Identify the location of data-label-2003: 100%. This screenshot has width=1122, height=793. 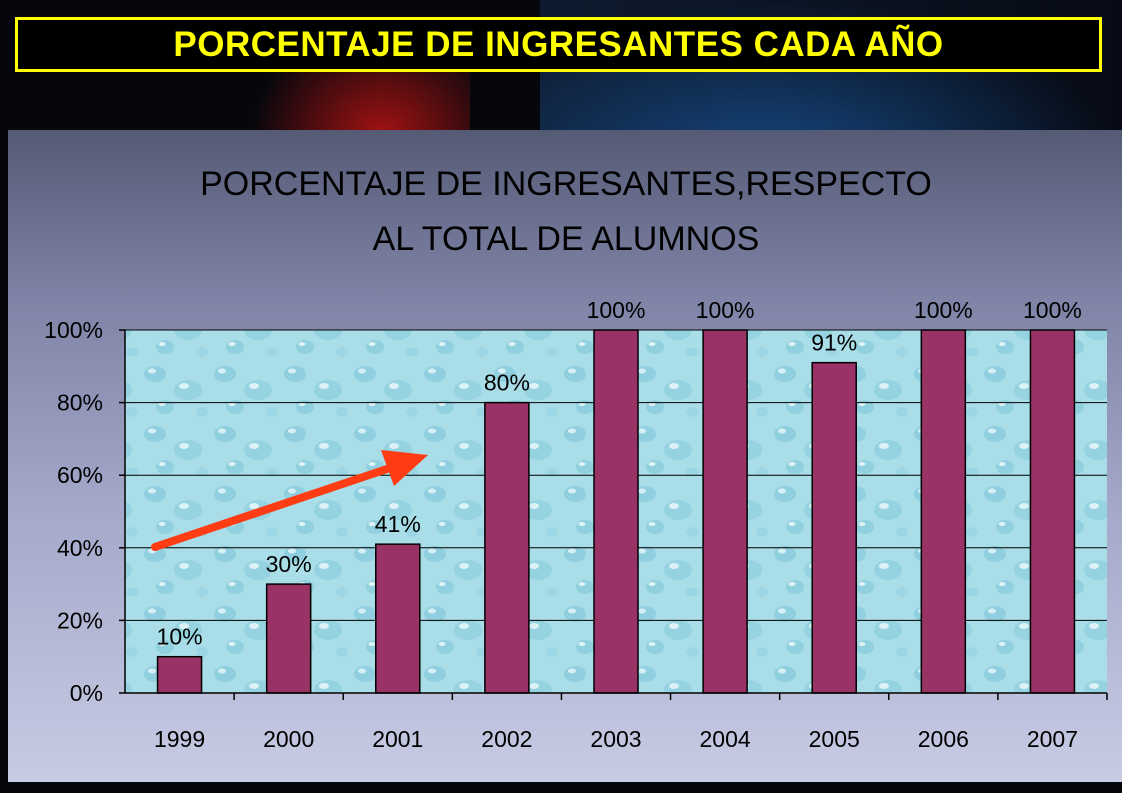
(616, 310).